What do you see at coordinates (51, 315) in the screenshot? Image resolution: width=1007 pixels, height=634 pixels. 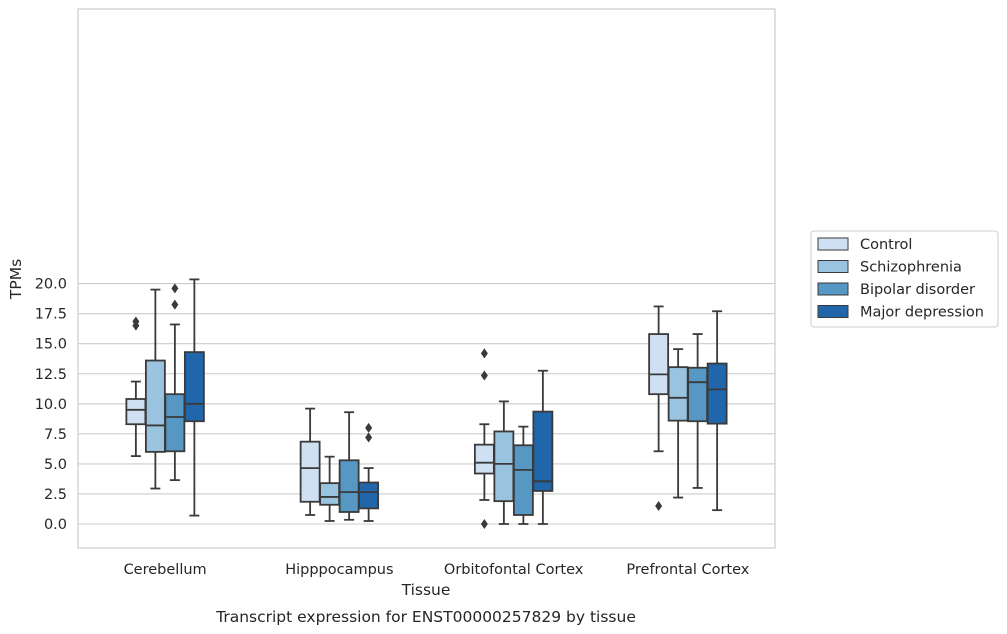 I see `y-tick-label: 17.5` at bounding box center [51, 315].